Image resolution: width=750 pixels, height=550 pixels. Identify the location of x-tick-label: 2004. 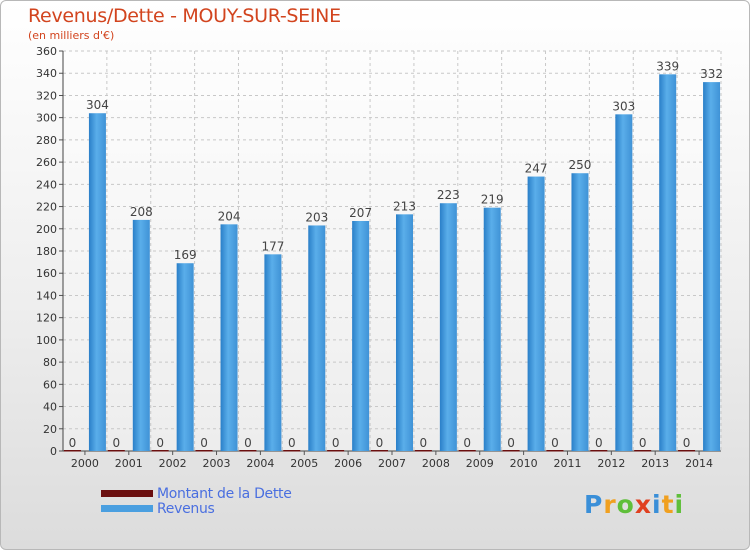
(260, 463).